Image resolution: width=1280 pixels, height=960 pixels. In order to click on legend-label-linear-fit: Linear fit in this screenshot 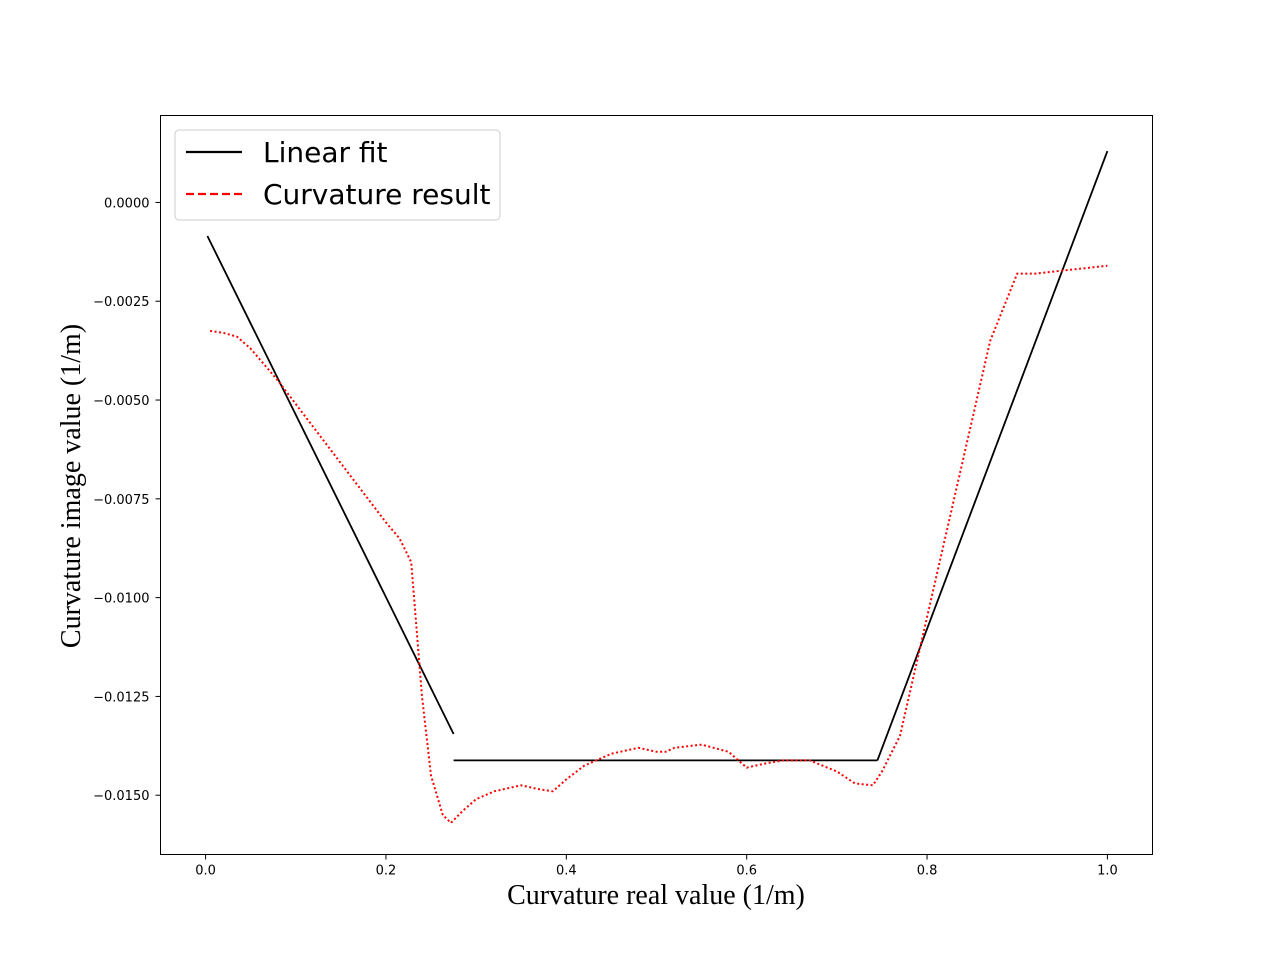, I will do `click(325, 152)`.